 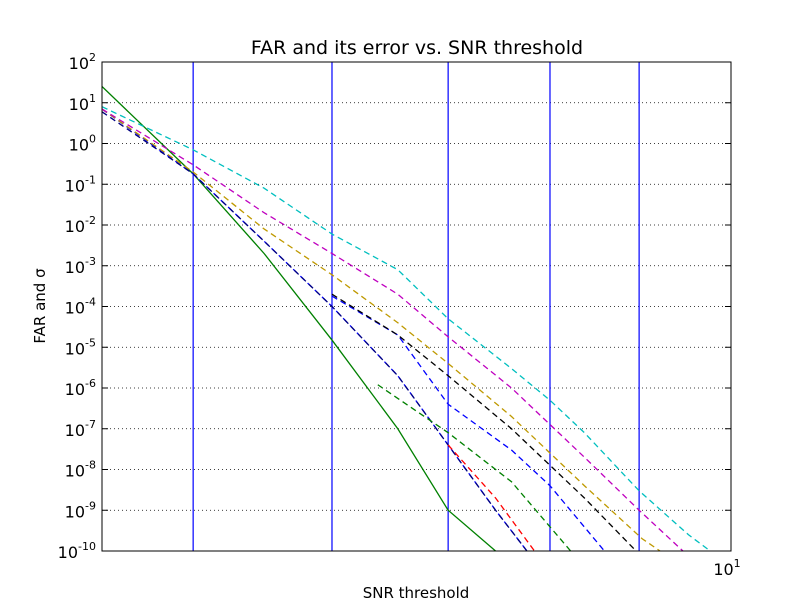 What do you see at coordinates (416, 593) in the screenshot?
I see `x-axis-label: SNR threshold` at bounding box center [416, 593].